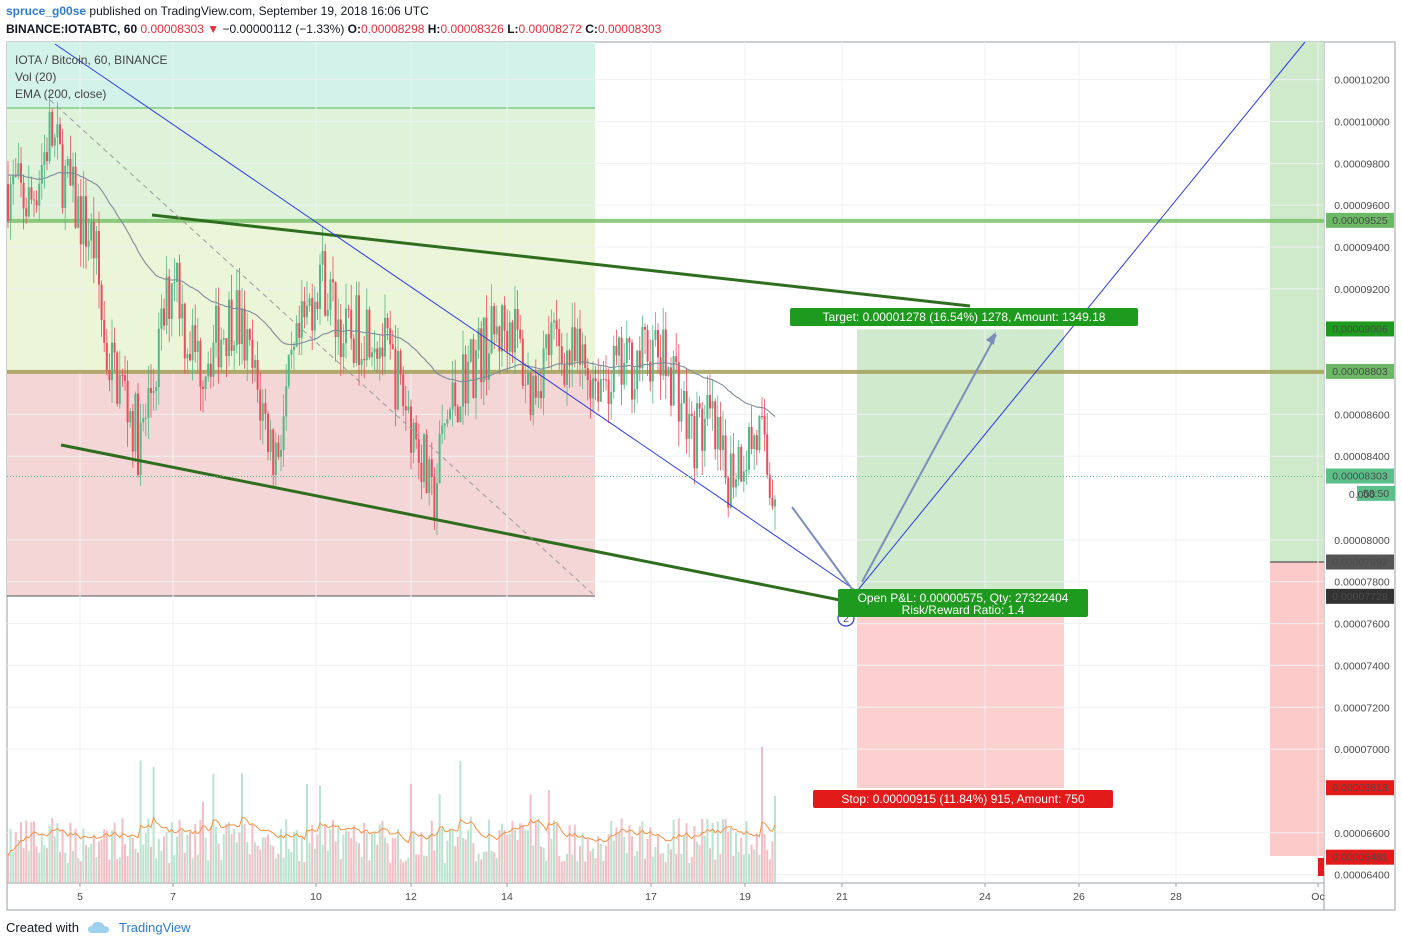 This screenshot has height=946, width=1402. What do you see at coordinates (154, 927) in the screenshot?
I see `tradingview-link: TradingView` at bounding box center [154, 927].